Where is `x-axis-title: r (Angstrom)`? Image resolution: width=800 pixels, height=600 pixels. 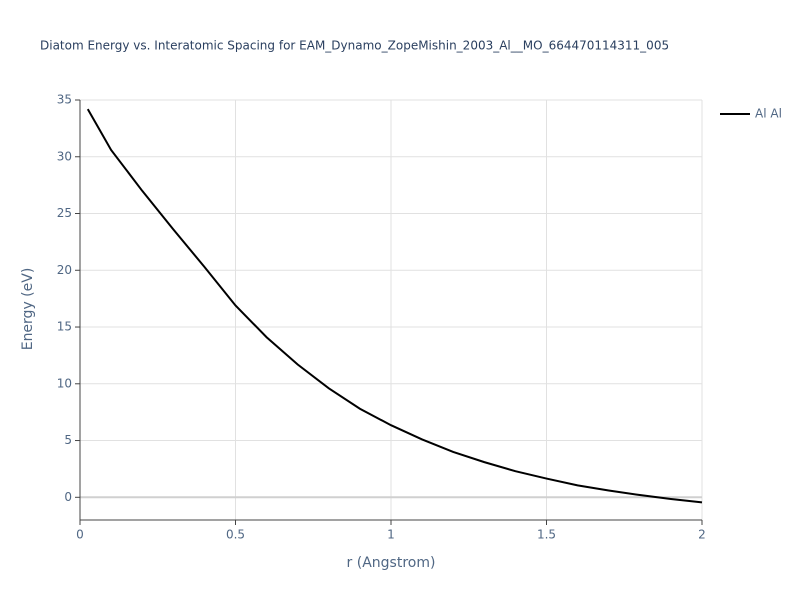
x-axis-title: r (Angstrom) is located at coordinates (391, 563).